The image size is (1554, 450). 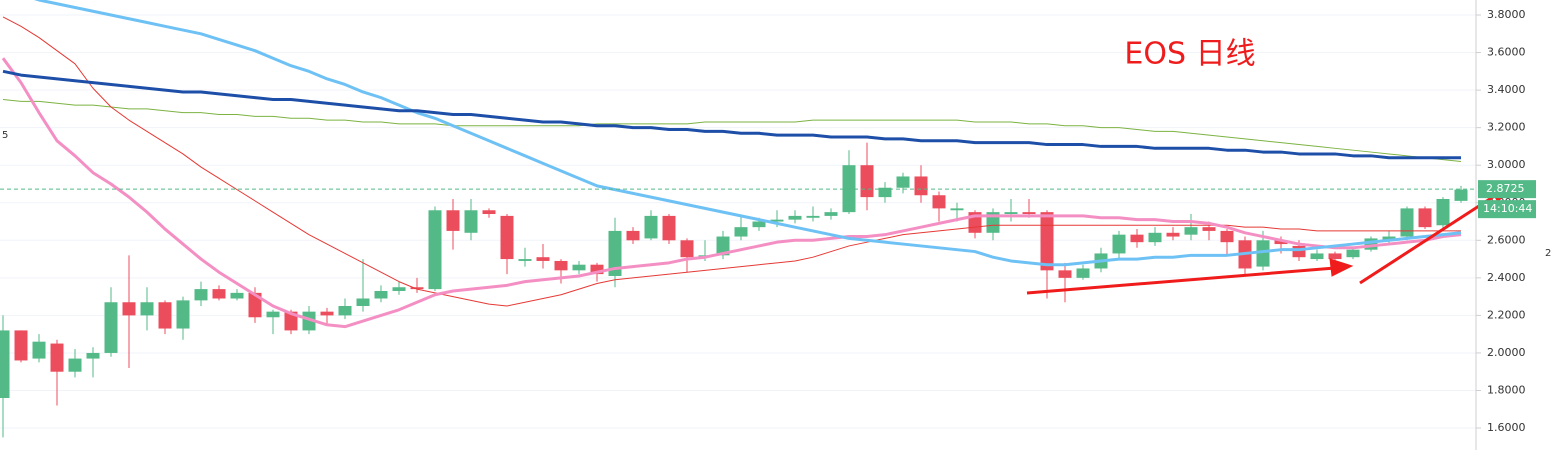 What do you see at coordinates (1548, 253) in the screenshot?
I see `edge-text: 2` at bounding box center [1548, 253].